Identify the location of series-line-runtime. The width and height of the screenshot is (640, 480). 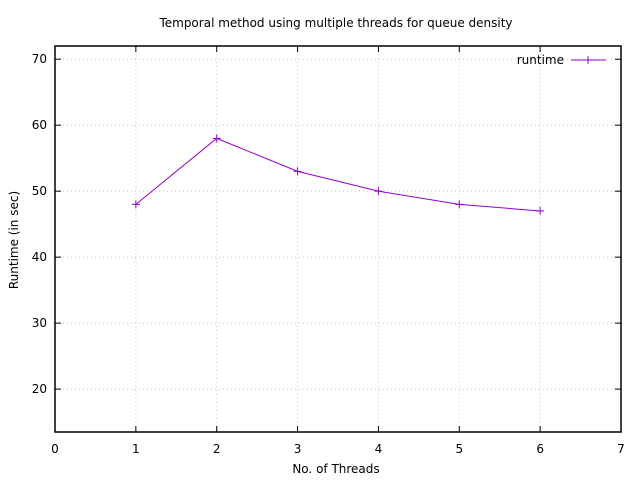
(338, 174).